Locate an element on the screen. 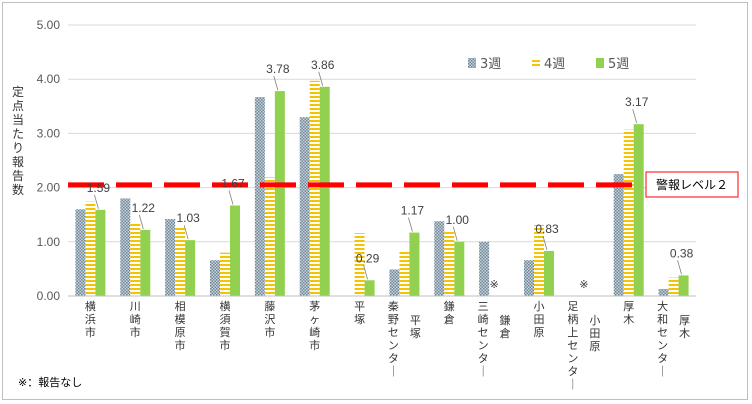 The width and height of the screenshot is (752, 404). data-label: 3.17 is located at coordinates (637, 102).